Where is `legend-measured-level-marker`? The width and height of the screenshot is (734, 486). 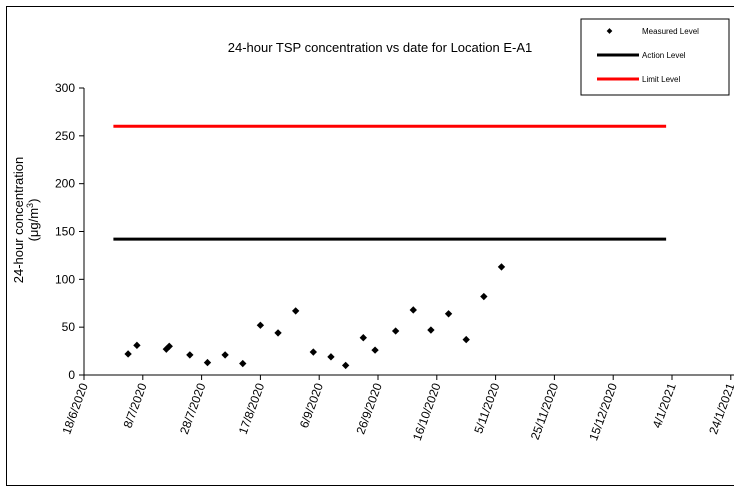 legend-measured-level-marker is located at coordinates (609, 31).